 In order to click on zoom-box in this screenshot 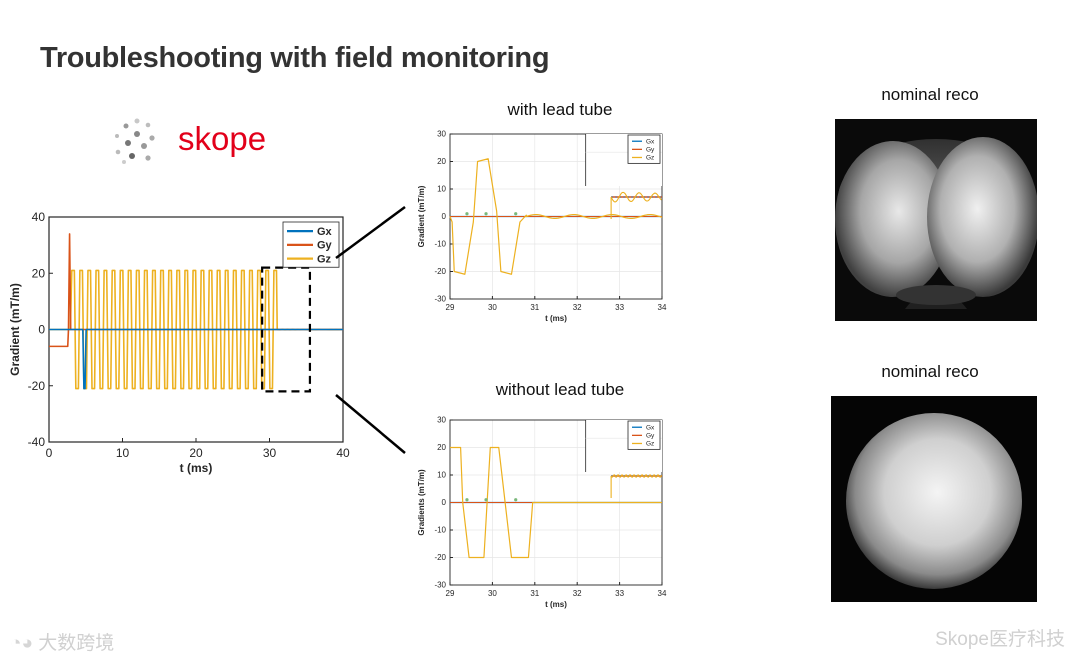, I will do `click(286, 329)`.